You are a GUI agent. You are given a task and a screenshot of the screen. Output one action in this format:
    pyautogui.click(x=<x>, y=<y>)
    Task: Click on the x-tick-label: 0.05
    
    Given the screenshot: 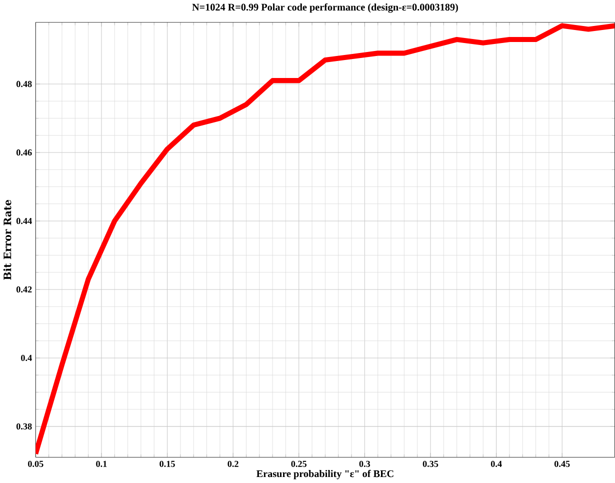 What is the action you would take?
    pyautogui.click(x=36, y=464)
    